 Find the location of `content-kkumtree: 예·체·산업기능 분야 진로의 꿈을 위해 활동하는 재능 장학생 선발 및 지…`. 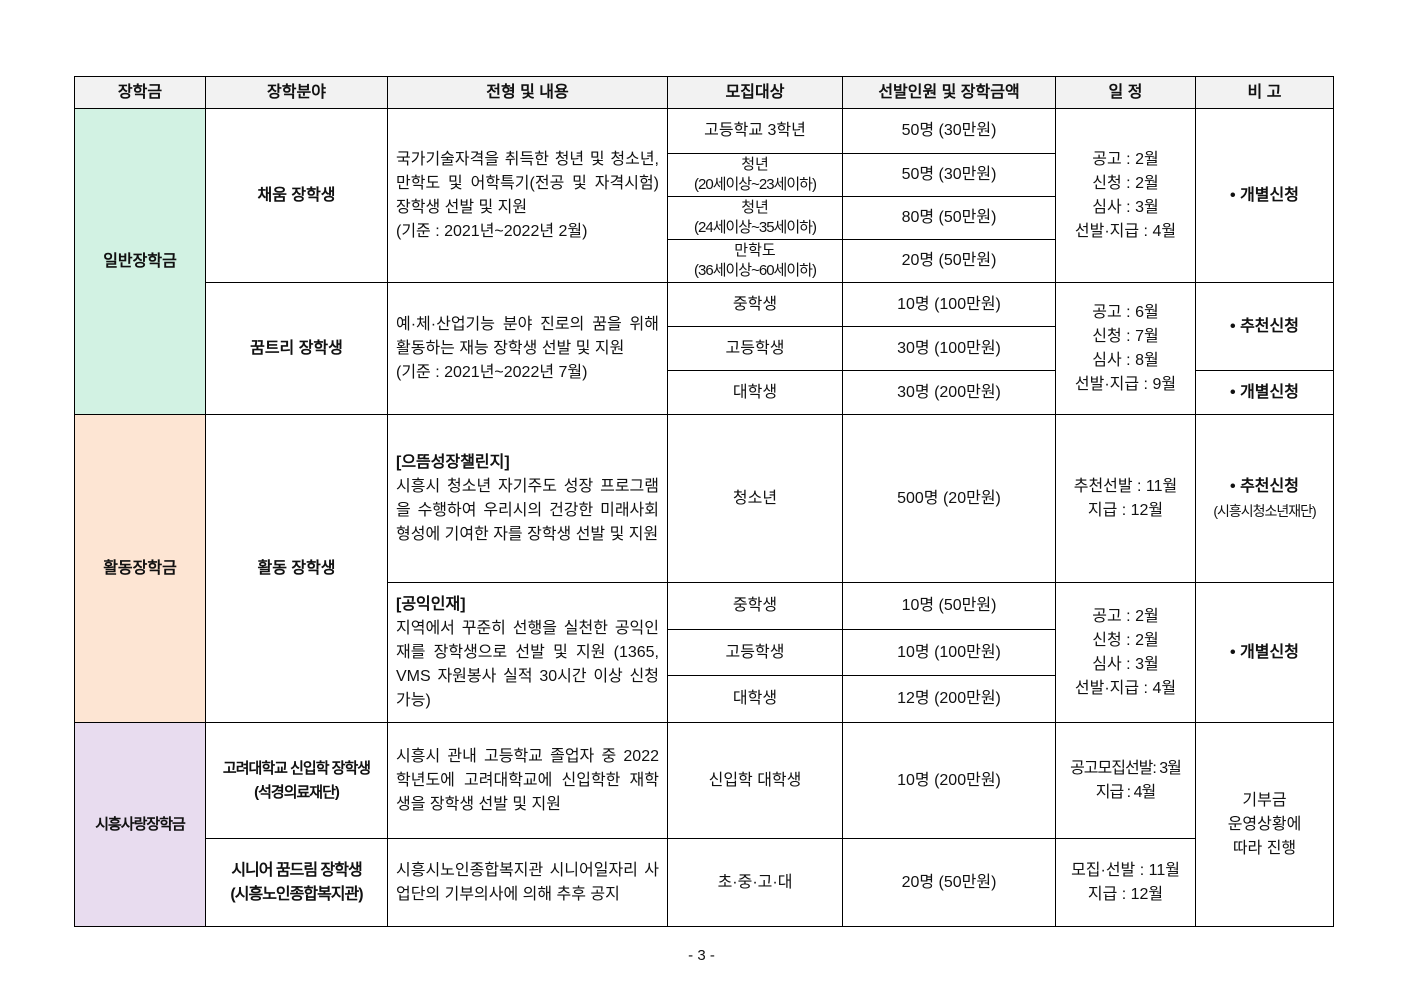

content-kkumtree: 예·체·산업기능 분야 진로의 꿈을 위해 활동하는 재능 장학생 선발 및 지… is located at coordinates (527, 348).